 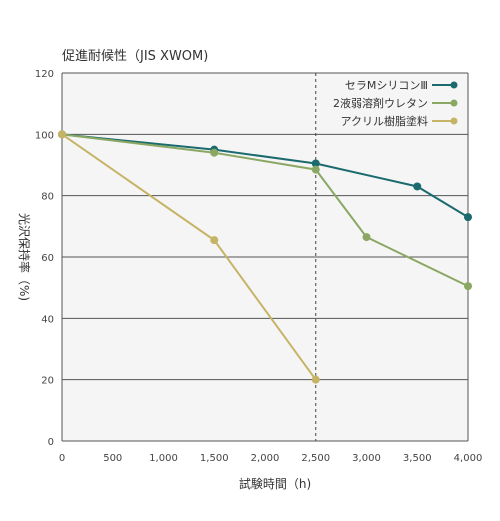 What do you see at coordinates (315, 458) in the screenshot?
I see `x-tick-label: 2,500` at bounding box center [315, 458].